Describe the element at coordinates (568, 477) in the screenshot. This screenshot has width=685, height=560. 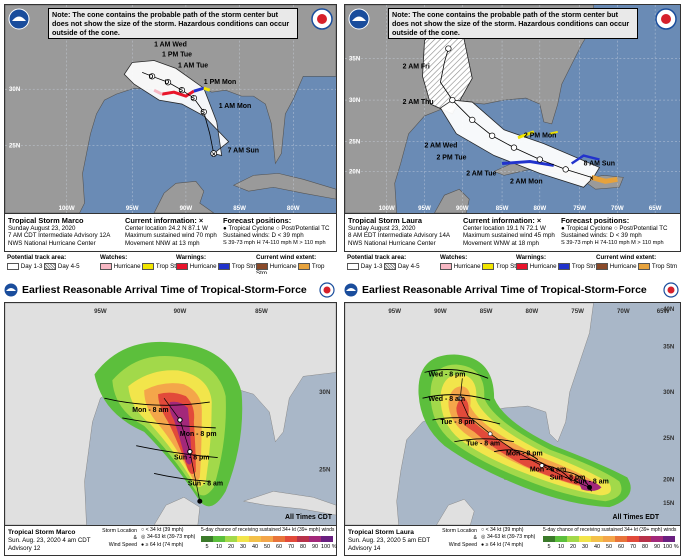
I see `laura-arrival-sun-8pm: Sun - 8 pm` at that location.